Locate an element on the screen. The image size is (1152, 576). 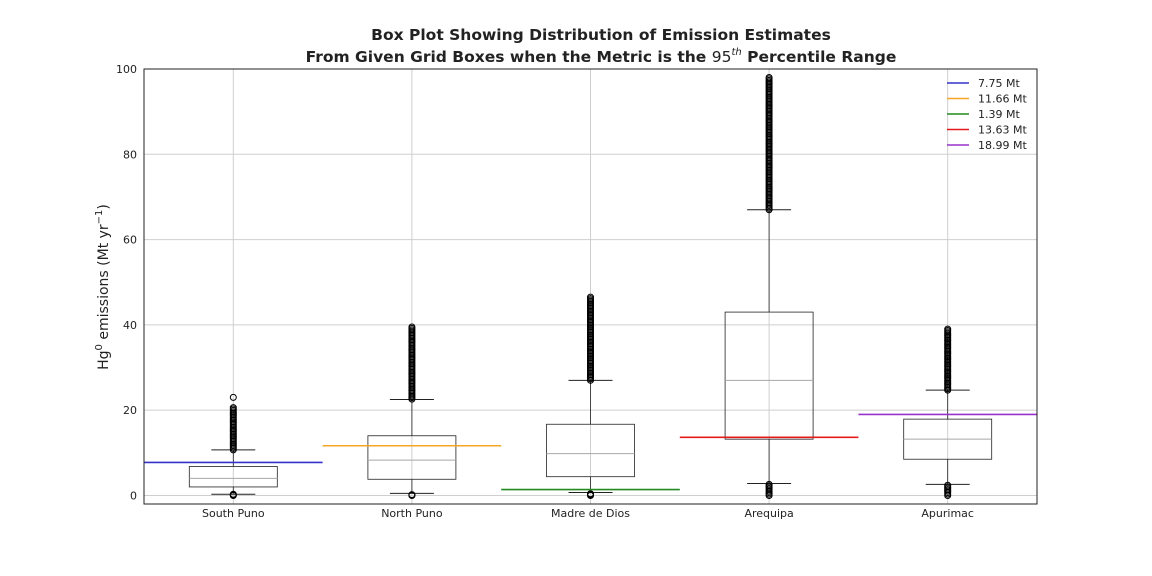
legend-label: 1.39 Mt is located at coordinates (999, 114).